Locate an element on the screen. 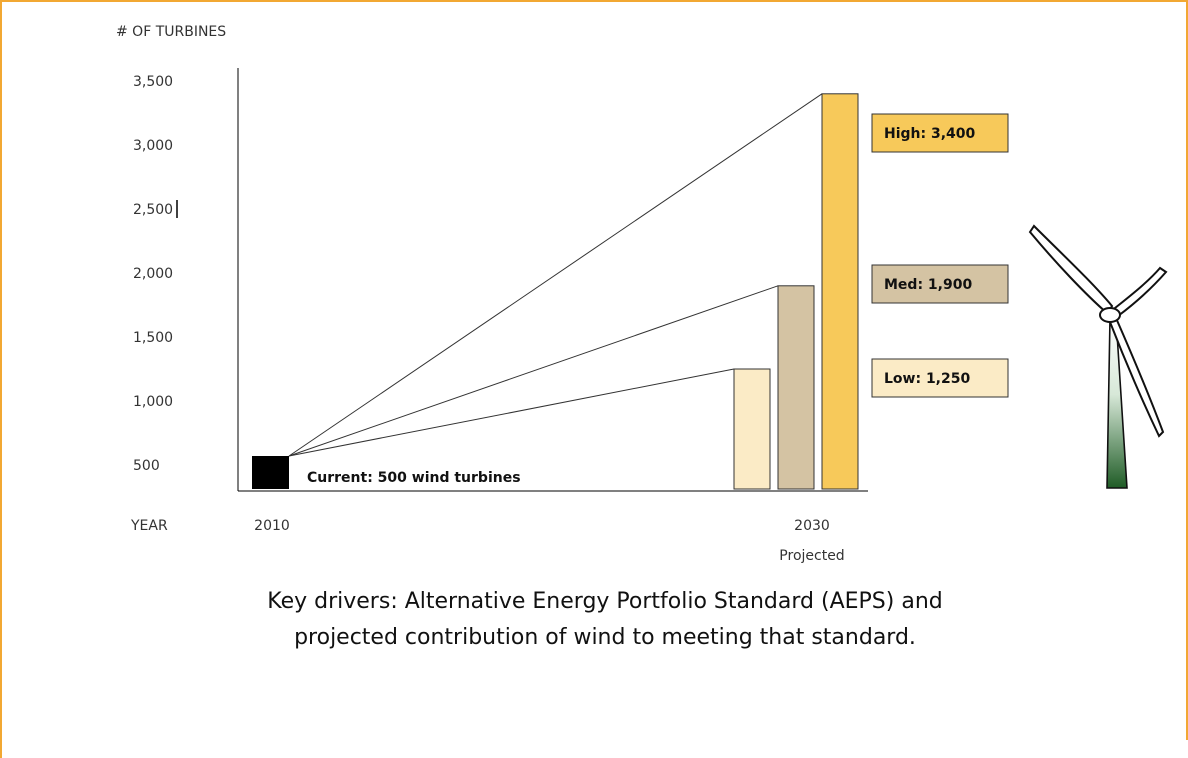 The height and width of the screenshot is (758, 1188). y-tick-label: 3,000 is located at coordinates (153, 146).